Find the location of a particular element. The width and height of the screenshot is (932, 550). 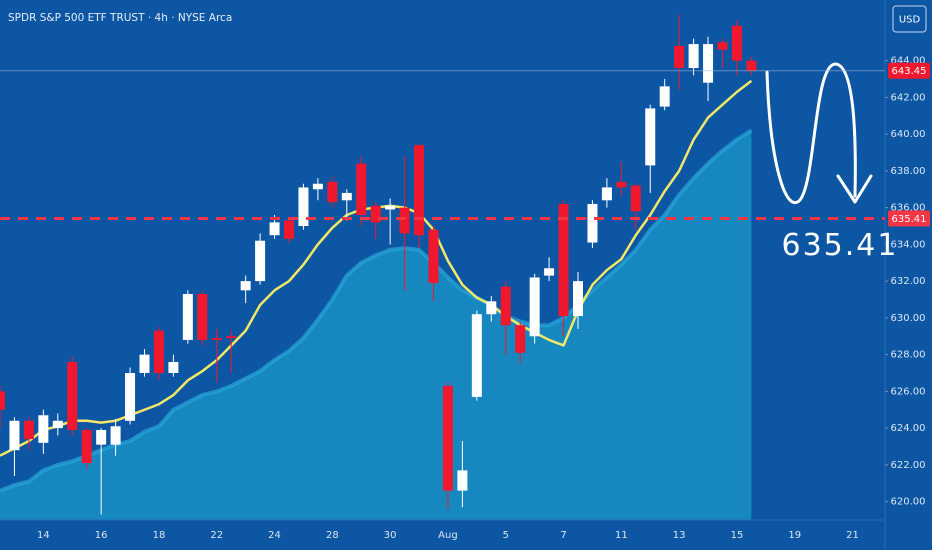

x-tick-label: Aug is located at coordinates (448, 535).